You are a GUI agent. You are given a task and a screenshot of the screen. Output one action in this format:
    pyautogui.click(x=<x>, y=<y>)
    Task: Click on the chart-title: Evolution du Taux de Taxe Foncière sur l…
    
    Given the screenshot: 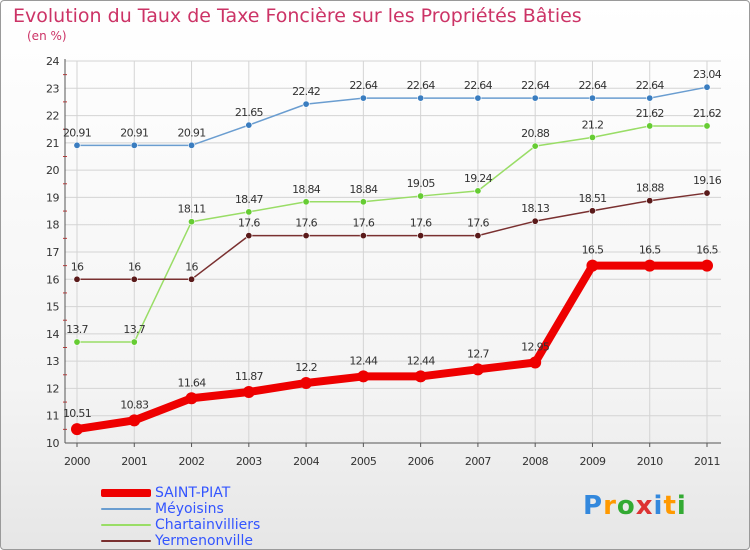 What is the action you would take?
    pyautogui.click(x=297, y=16)
    